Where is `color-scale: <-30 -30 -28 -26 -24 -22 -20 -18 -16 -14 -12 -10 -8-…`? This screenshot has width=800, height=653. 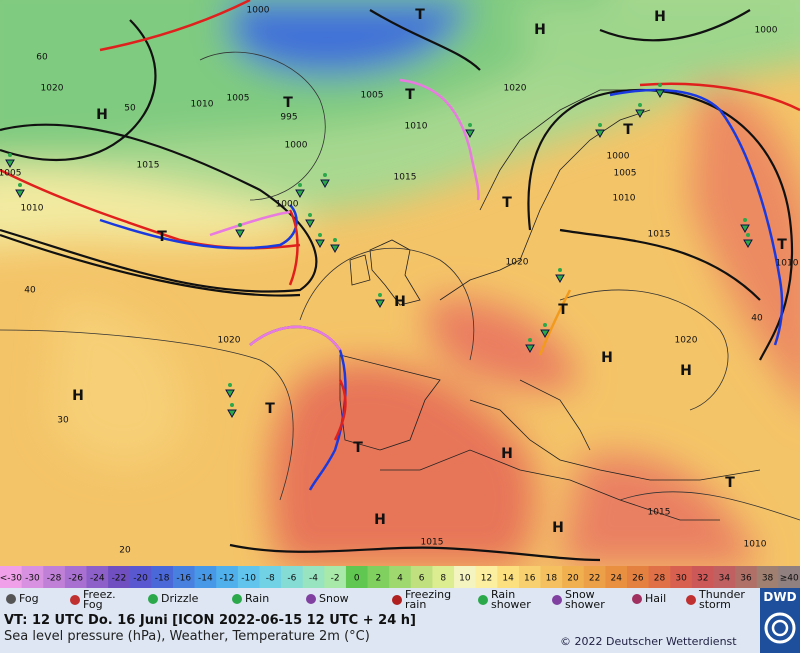
color-scale: <-30 -30 -28 -26 -24 -22 -20 -18 -16 -14 -12 -10 -8-… is located at coordinates (400, 577).